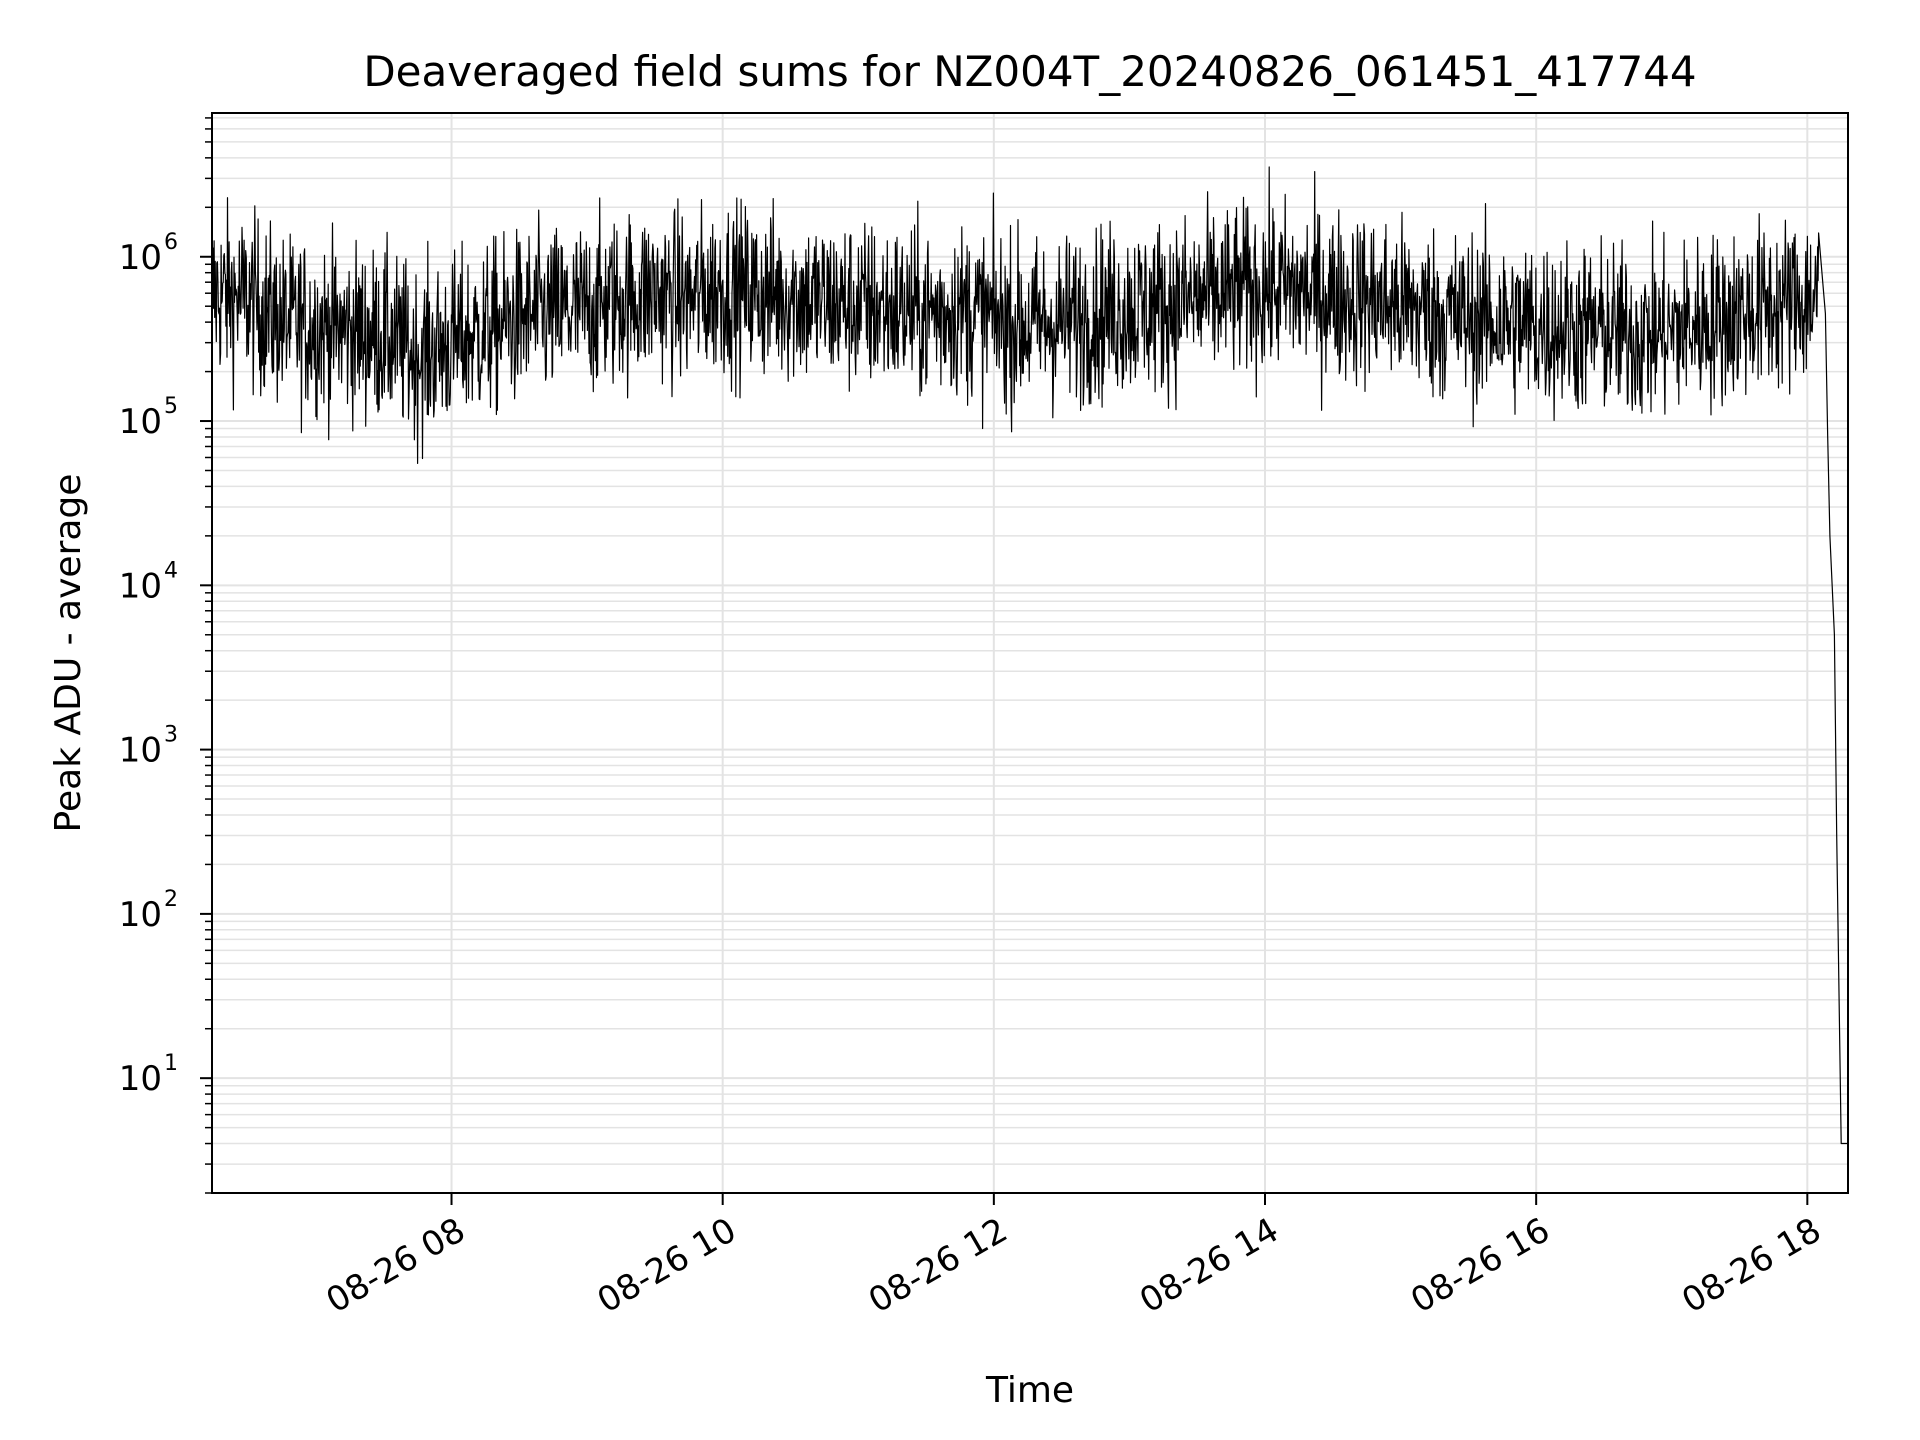 The image size is (1920, 1440). Describe the element at coordinates (1029, 1390) in the screenshot. I see `x-axis-label: Time` at that location.